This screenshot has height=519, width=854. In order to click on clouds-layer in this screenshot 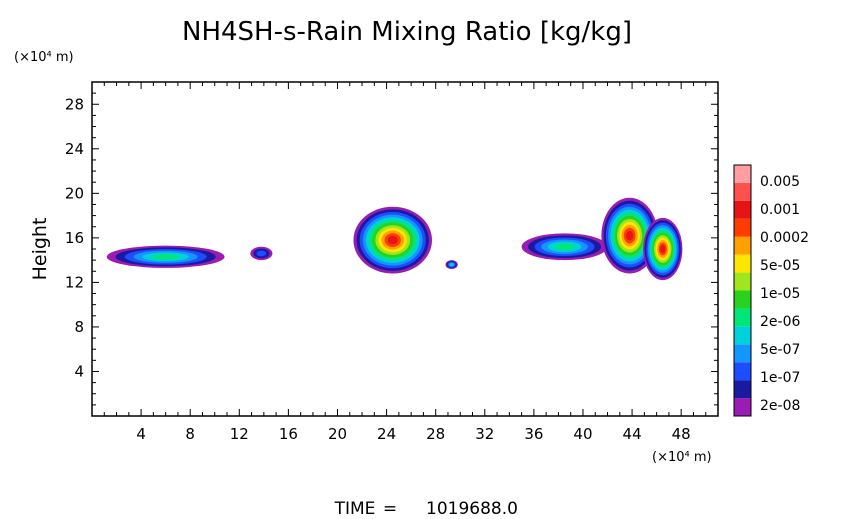, I will do `click(394, 239)`.